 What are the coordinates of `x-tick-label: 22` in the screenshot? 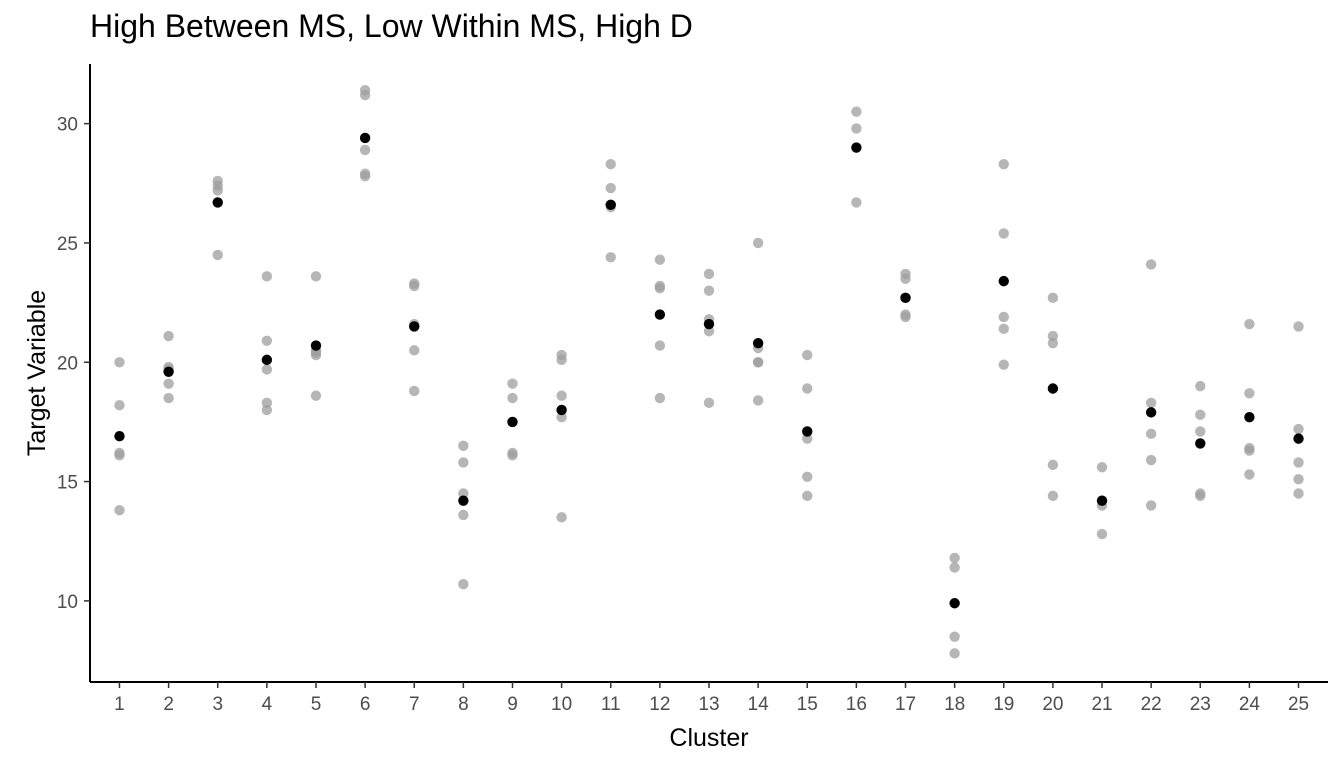 It's located at (1151, 704).